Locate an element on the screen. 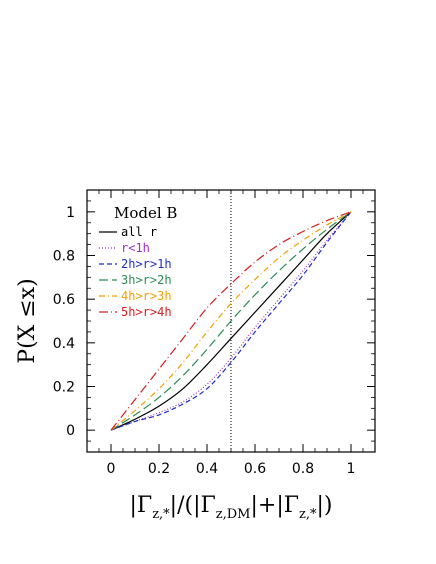 Image resolution: width=436 pixels, height=564 pixels. y-tick-label: 0.2 is located at coordinates (64, 388).